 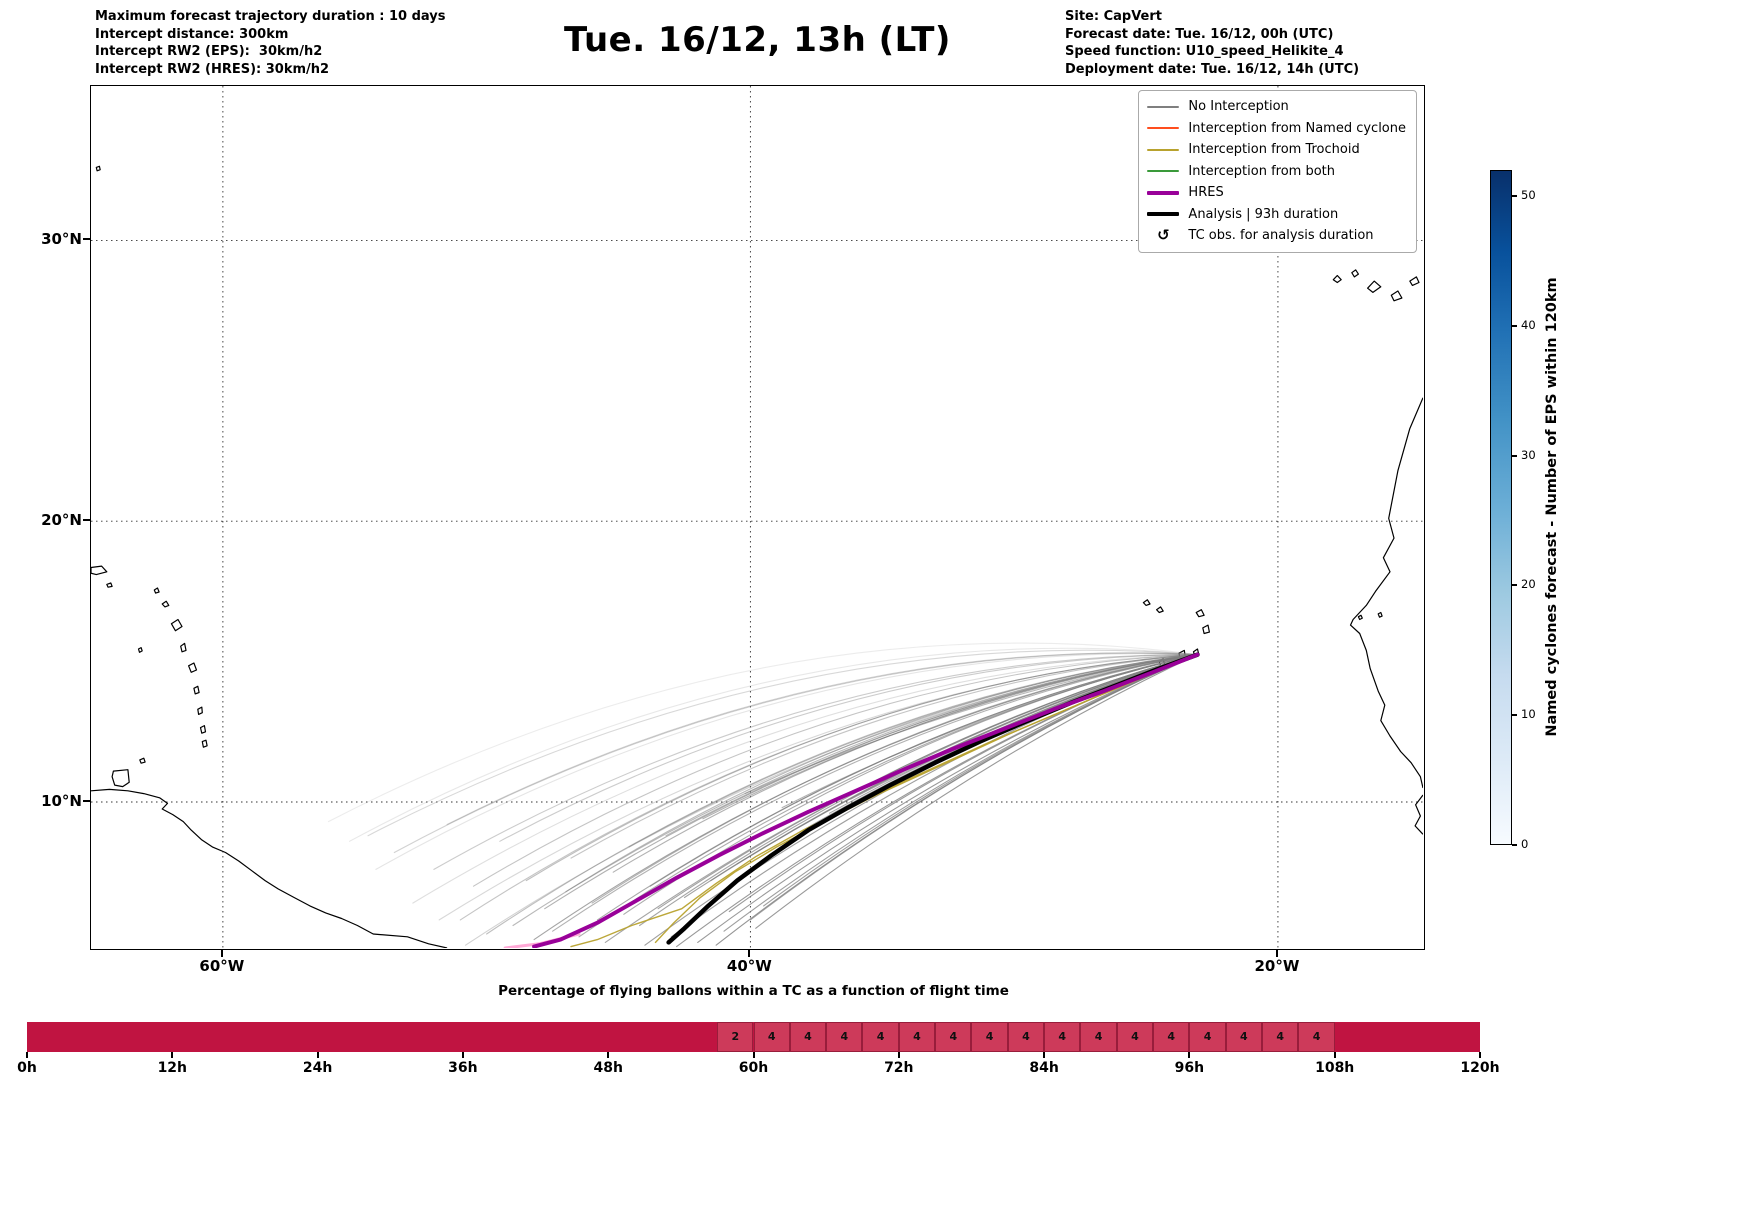 What do you see at coordinates (1528, 714) in the screenshot?
I see `colorbar-tick-label: 10` at bounding box center [1528, 714].